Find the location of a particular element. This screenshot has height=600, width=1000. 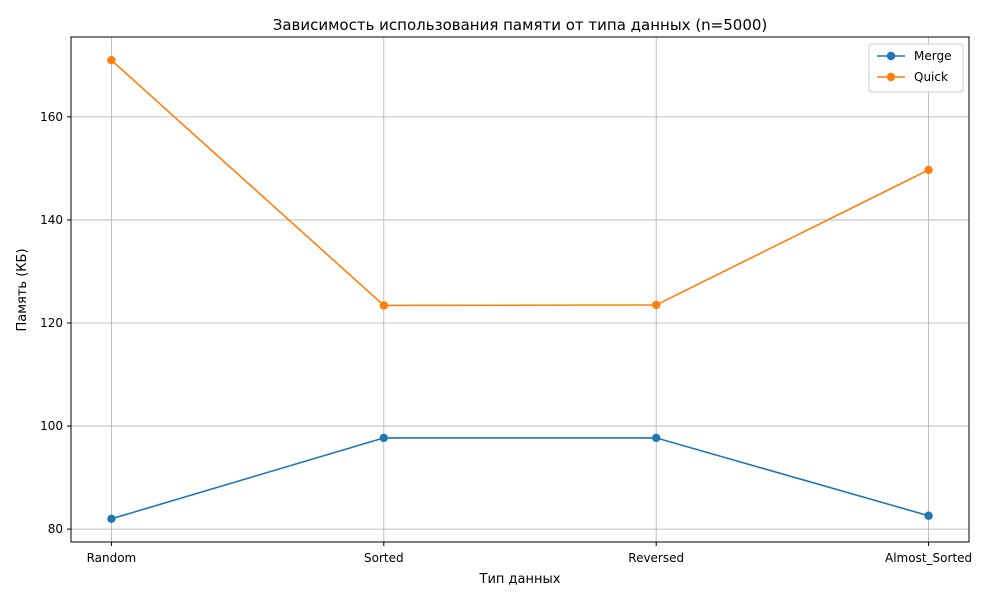

legend-marker-quick is located at coordinates (891, 77).